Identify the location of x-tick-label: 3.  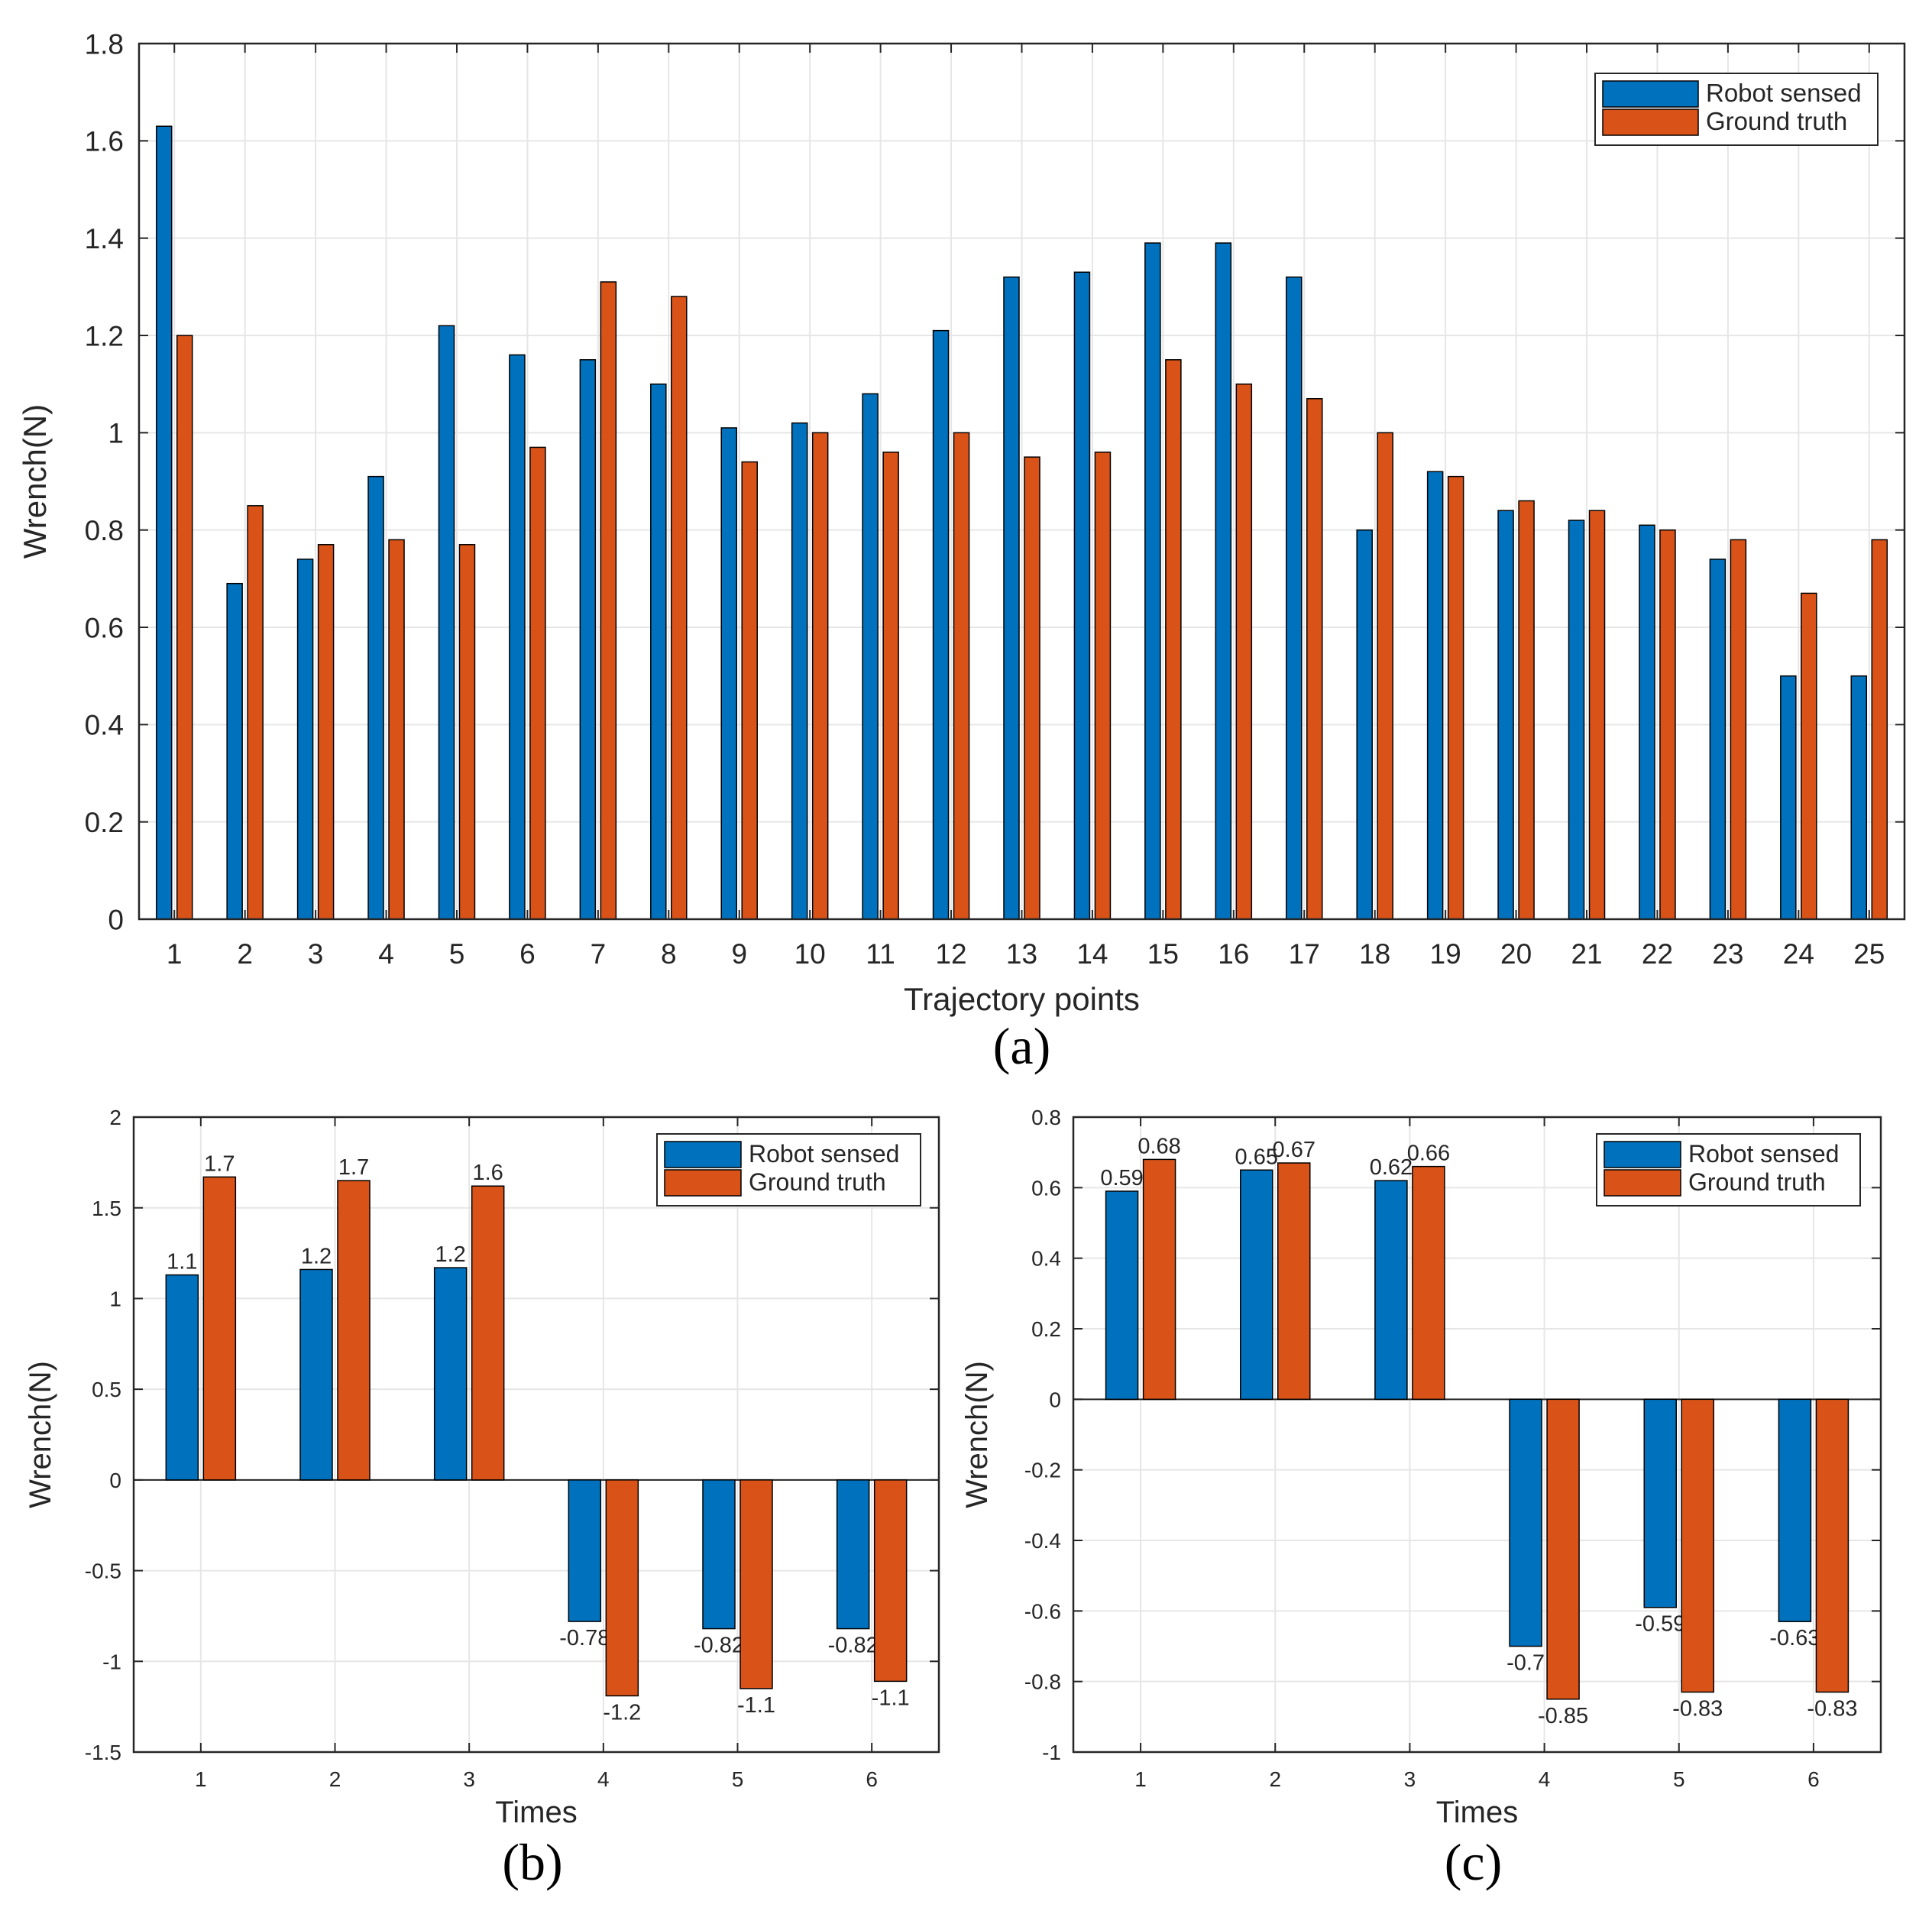
(316, 954).